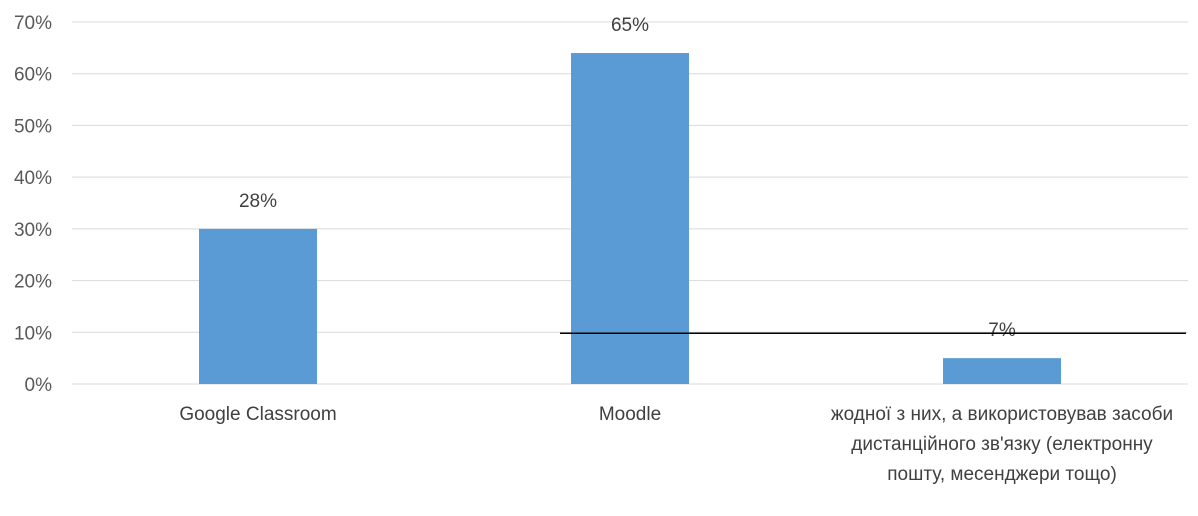 This screenshot has width=1198, height=516. I want to click on y-tick-label: 60%, so click(33, 75).